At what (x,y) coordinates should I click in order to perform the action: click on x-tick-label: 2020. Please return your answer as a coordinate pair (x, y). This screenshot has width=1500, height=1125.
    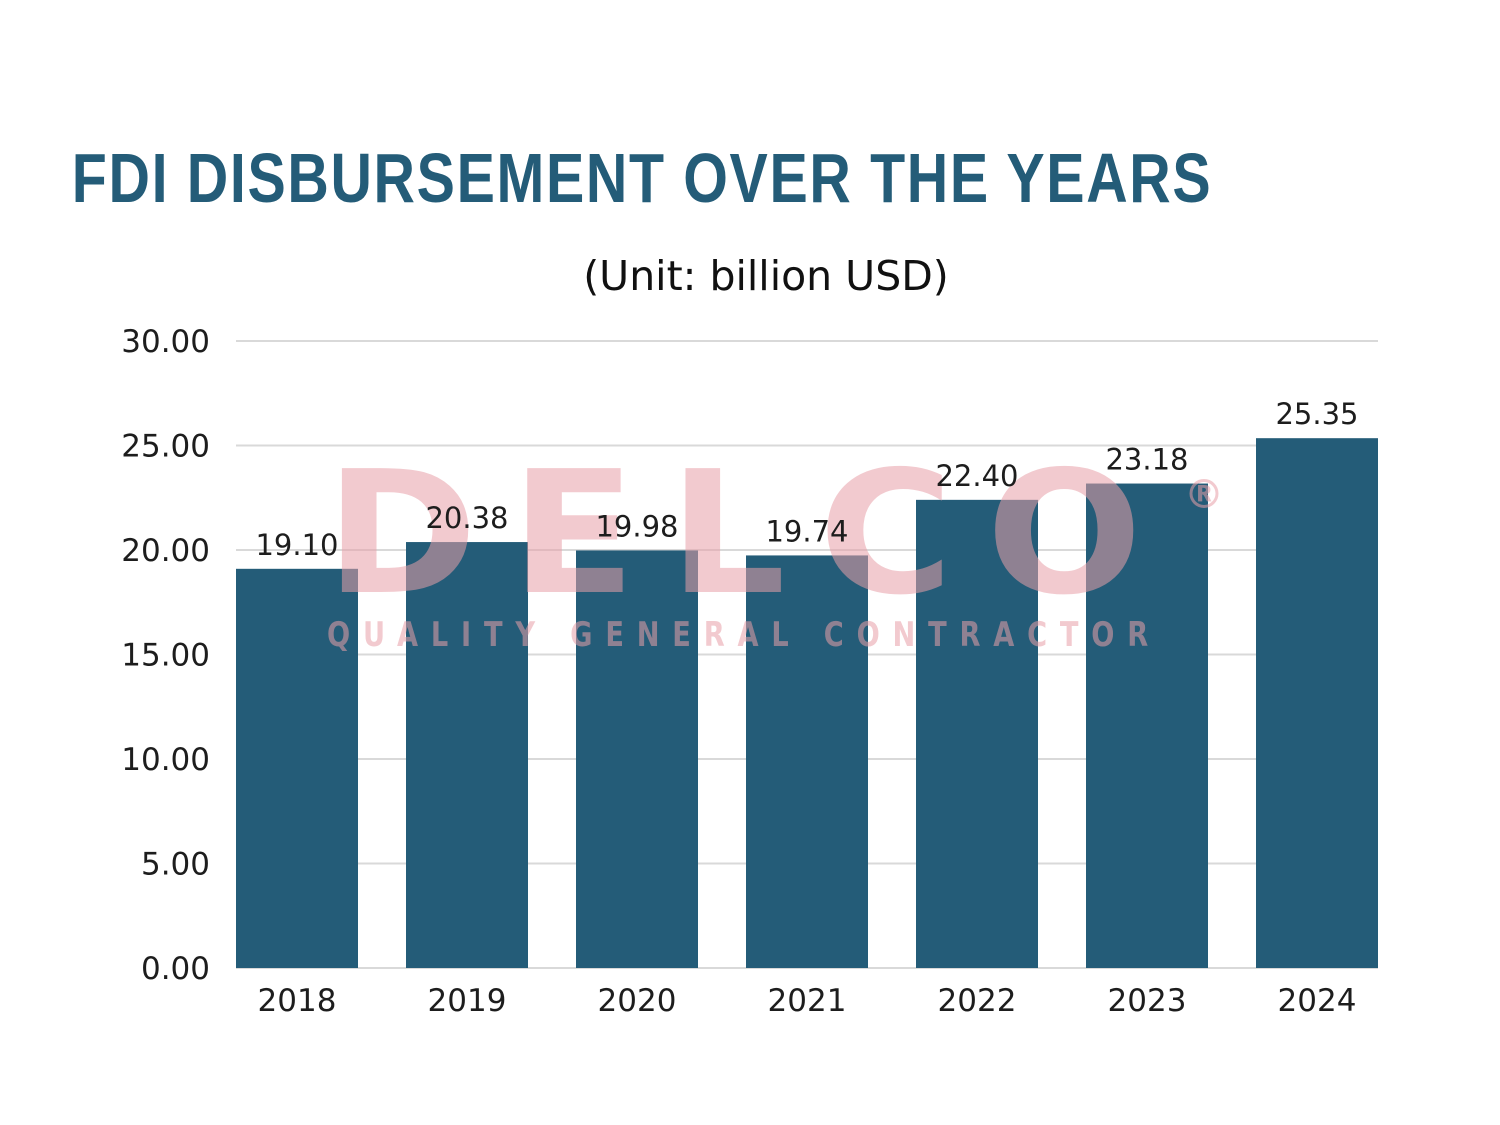
    Looking at the image, I should click on (637, 1001).